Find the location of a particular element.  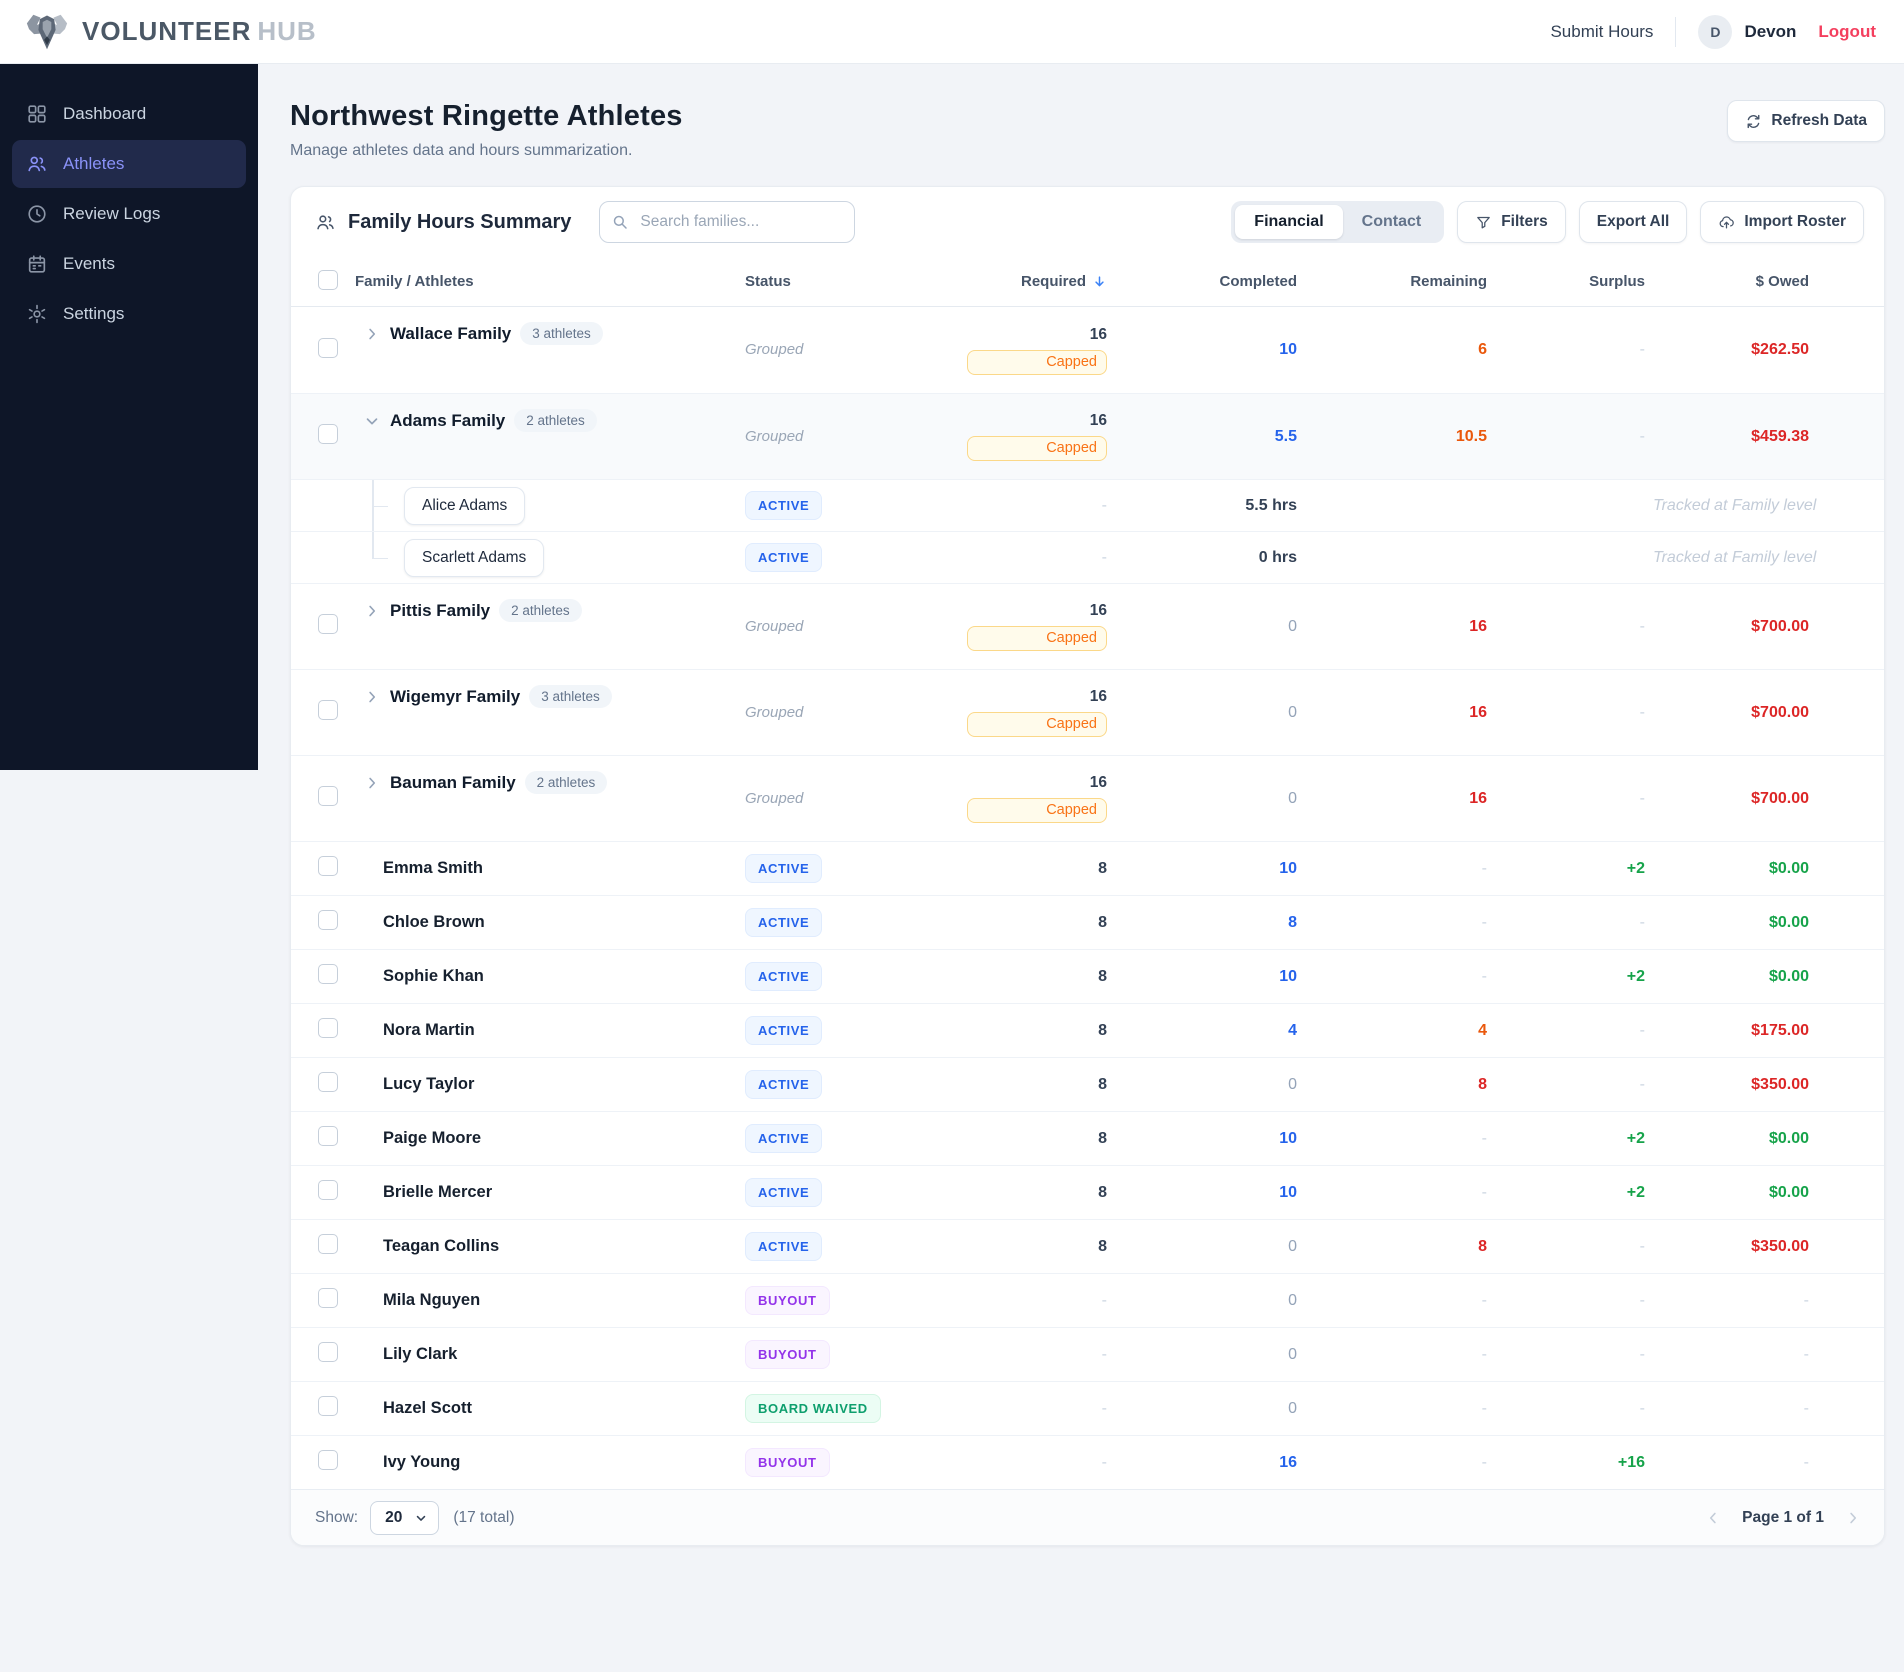

toggle-financial: Financial is located at coordinates (1289, 222).